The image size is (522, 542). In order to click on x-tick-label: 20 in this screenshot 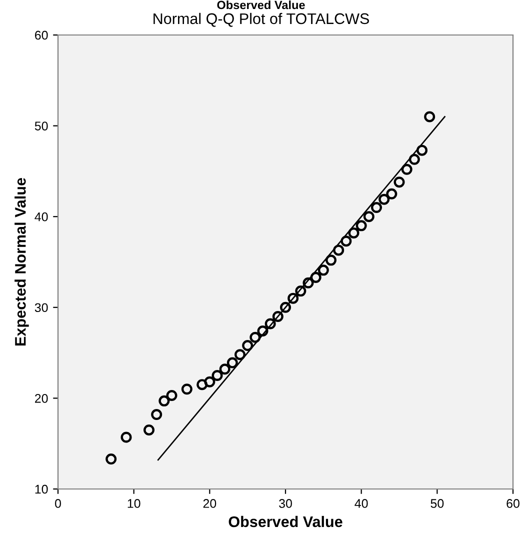, I will do `click(209, 503)`.